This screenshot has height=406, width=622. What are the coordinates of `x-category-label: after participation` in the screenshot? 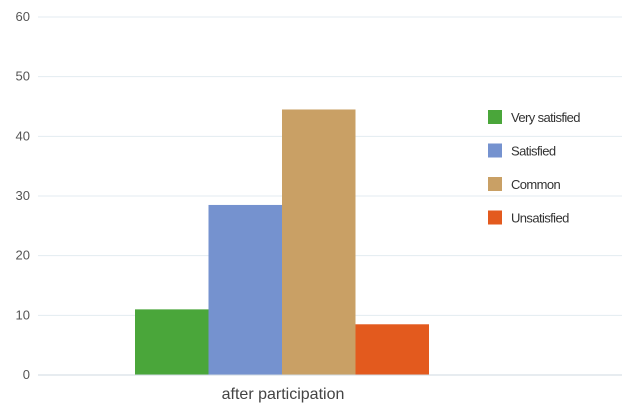 It's located at (283, 394).